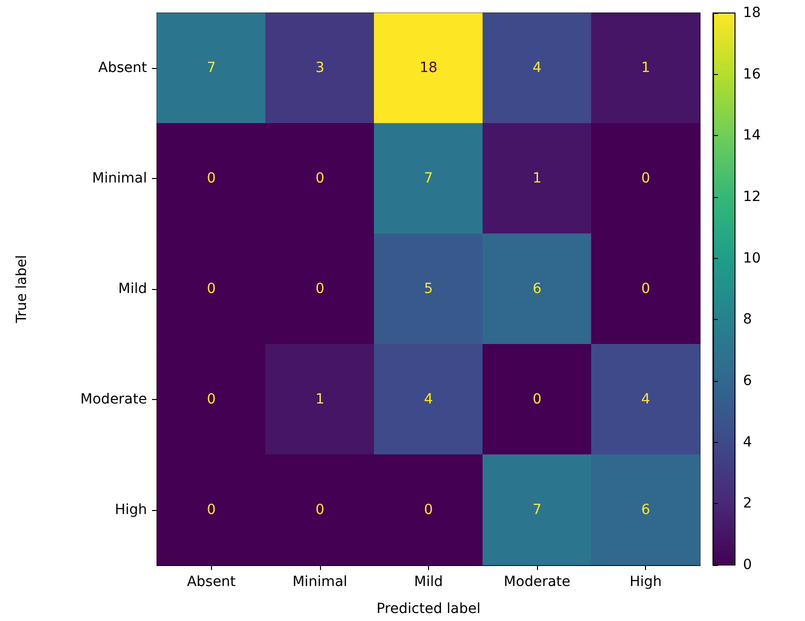 Image resolution: width=805 pixels, height=621 pixels. Describe the element at coordinates (747, 320) in the screenshot. I see `color-bar-label: 8` at that location.